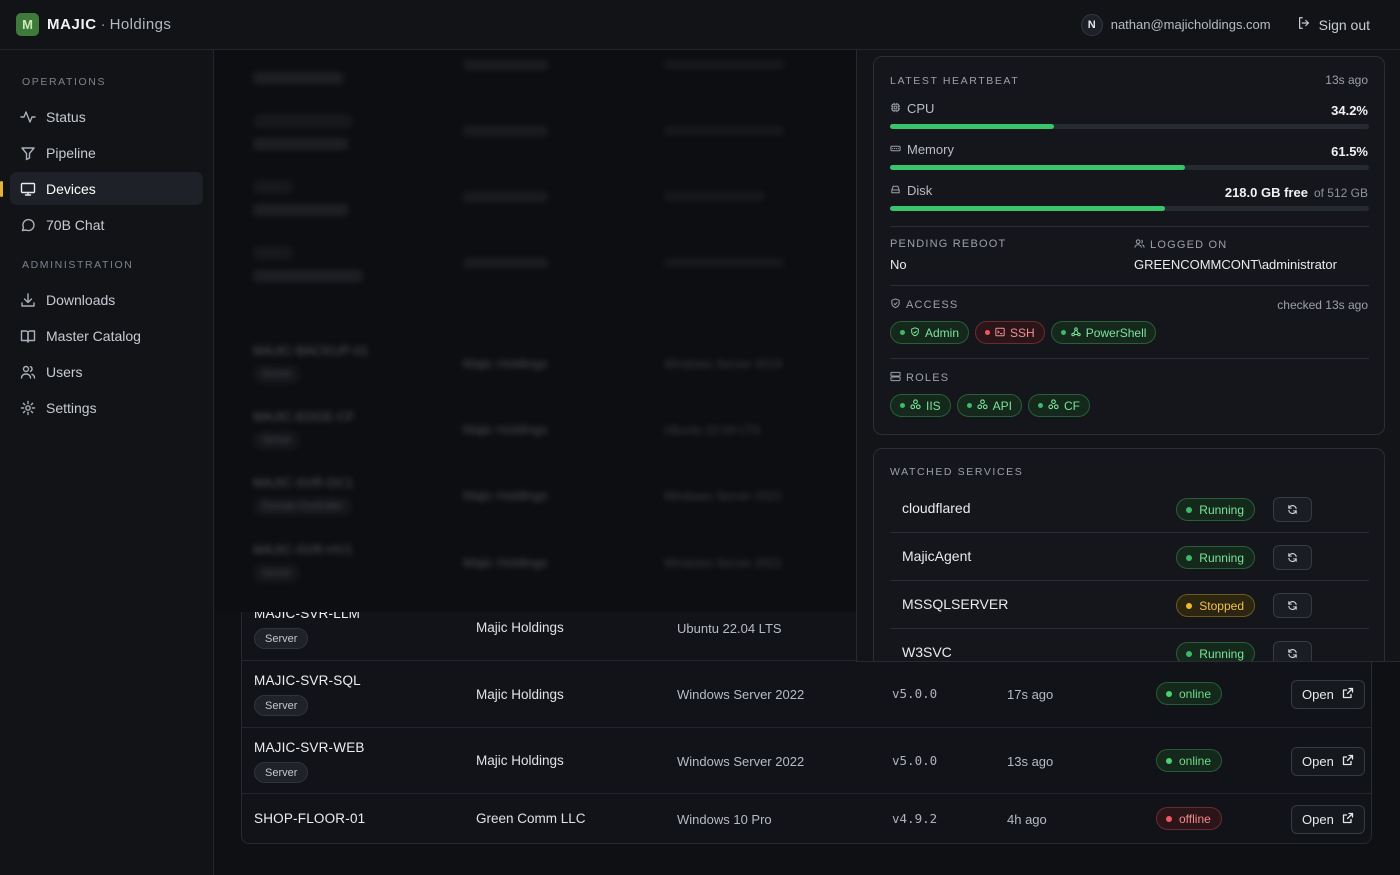 This screenshot has width=1400, height=875. What do you see at coordinates (28, 117) in the screenshot?
I see `activity-icon` at bounding box center [28, 117].